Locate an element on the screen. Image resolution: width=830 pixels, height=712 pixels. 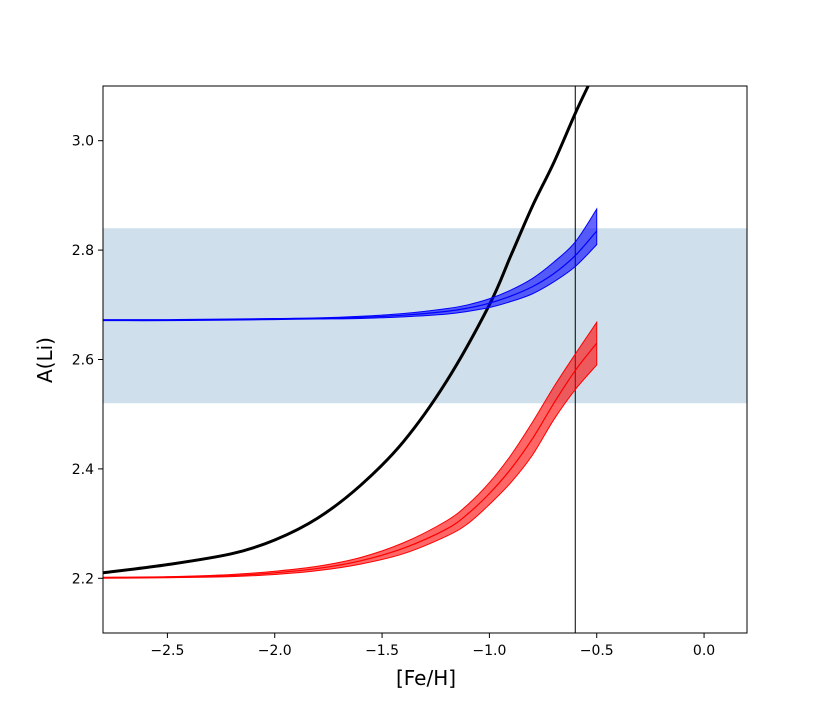
x-tick-label: −2.0 is located at coordinates (275, 651).